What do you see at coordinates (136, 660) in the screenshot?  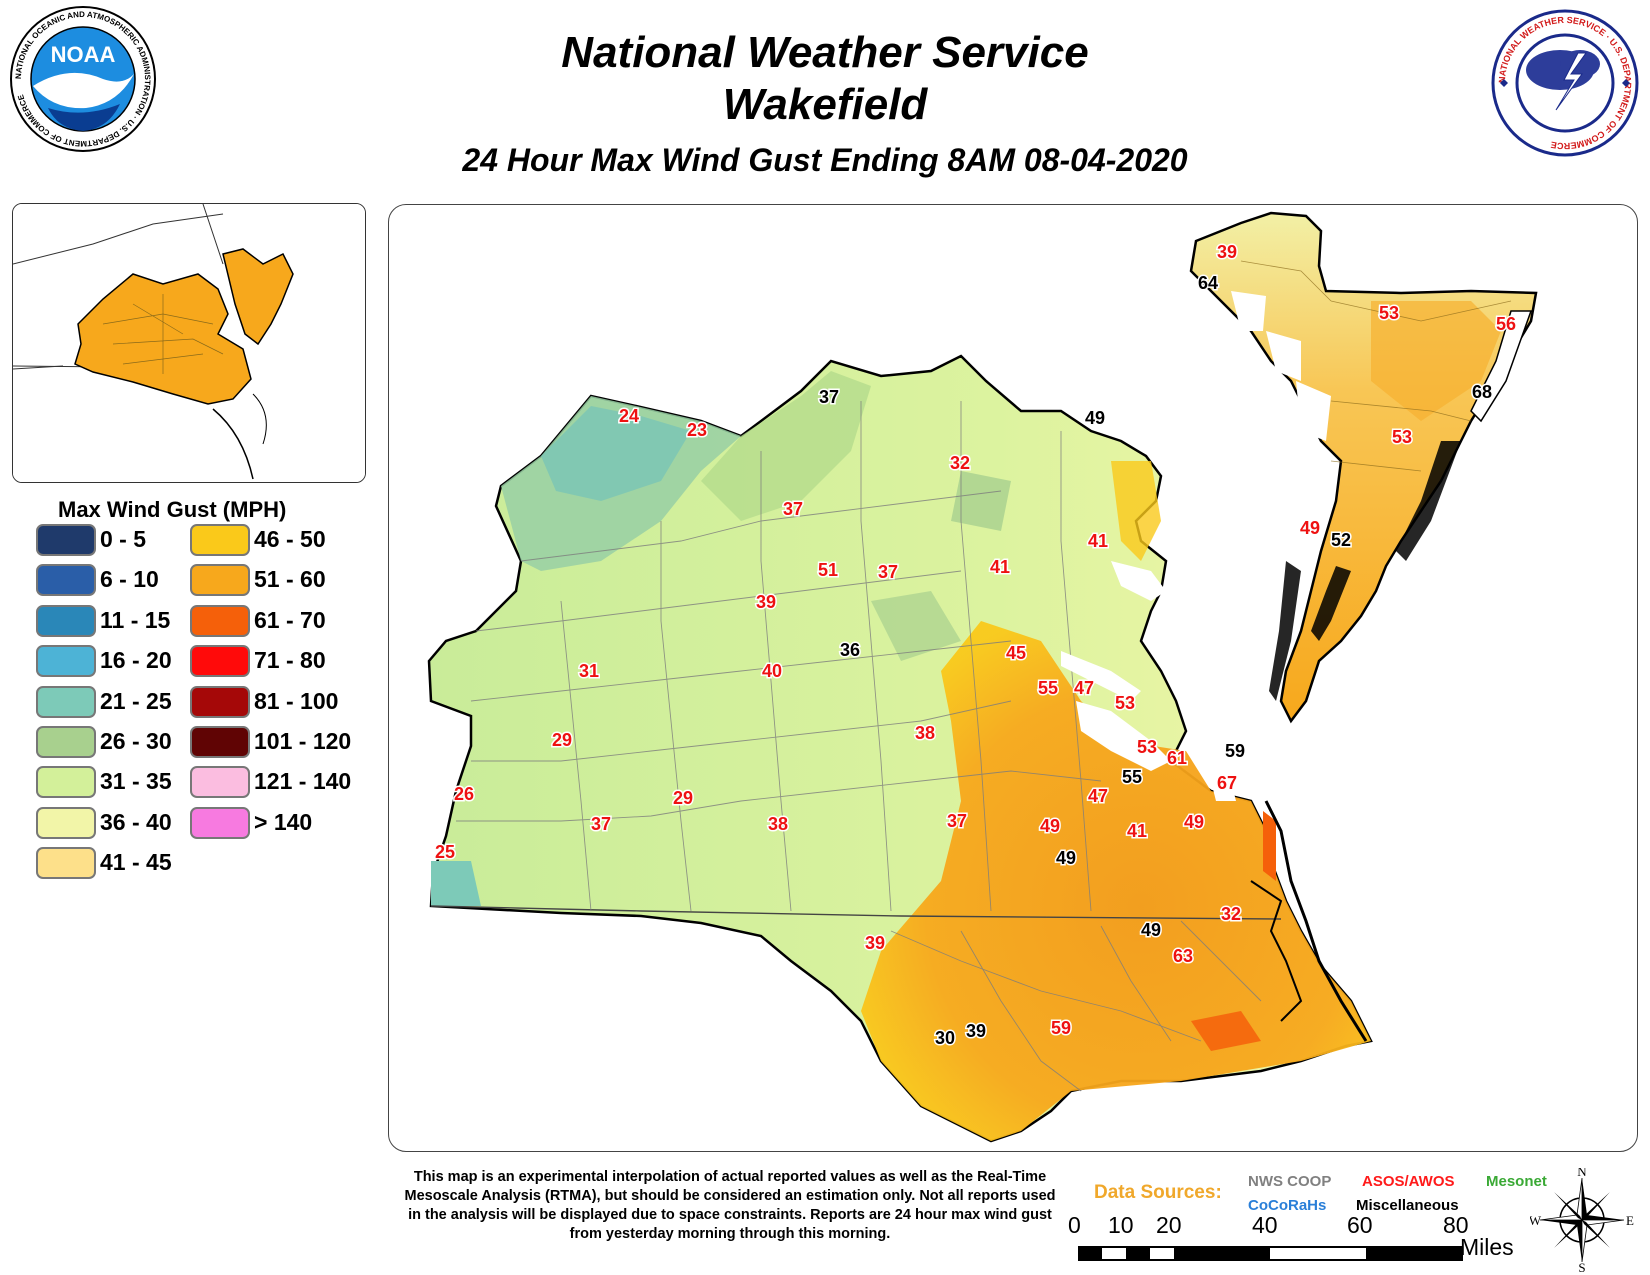 I see `legend-label: 16 - 20` at bounding box center [136, 660].